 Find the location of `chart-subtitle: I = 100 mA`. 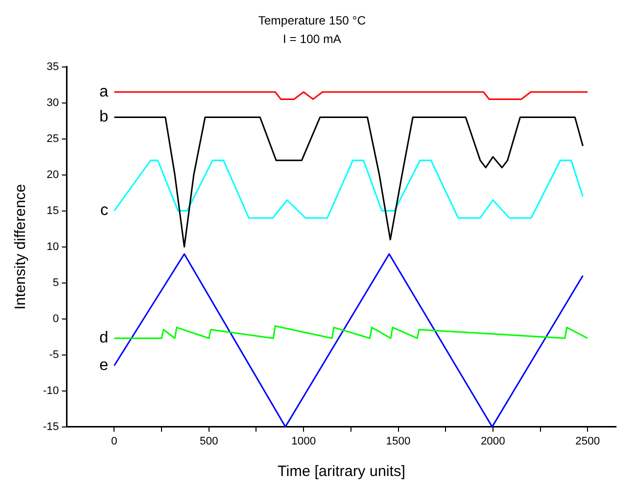

chart-subtitle: I = 100 mA is located at coordinates (312, 39).